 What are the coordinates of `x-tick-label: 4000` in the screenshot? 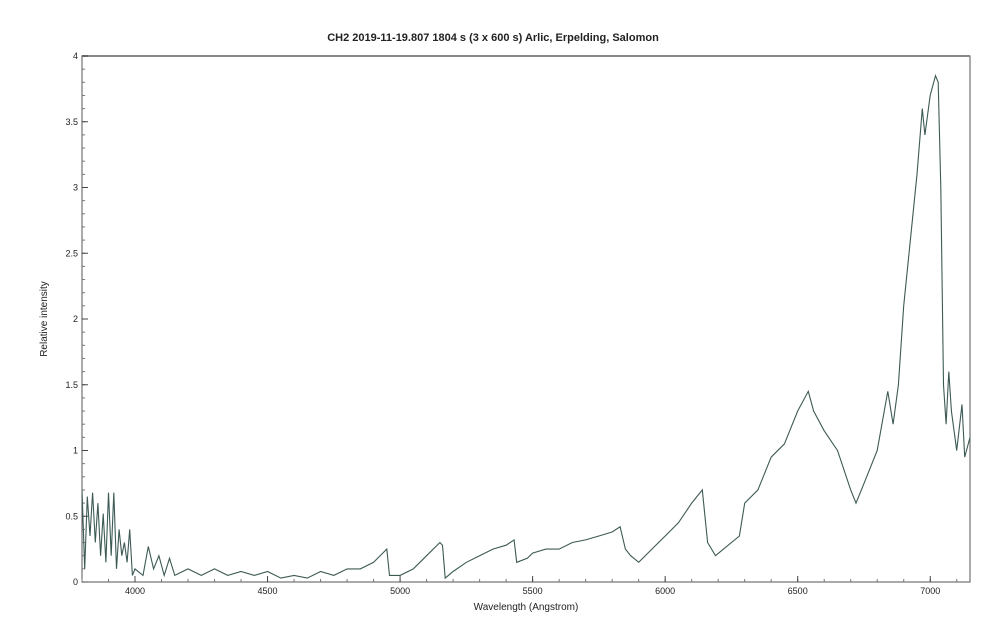 It's located at (135, 591).